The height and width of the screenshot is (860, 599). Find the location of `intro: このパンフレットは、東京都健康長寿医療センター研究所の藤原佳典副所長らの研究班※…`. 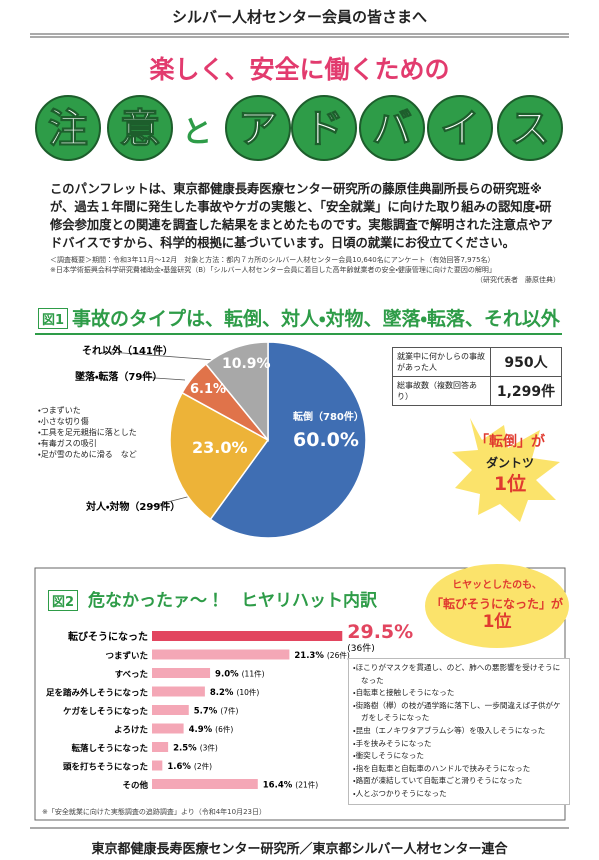

intro: このパンフレットは、東京都健康長寿医療センター研究所の藤原佳典副所長らの研究班※… is located at coordinates (301, 216).